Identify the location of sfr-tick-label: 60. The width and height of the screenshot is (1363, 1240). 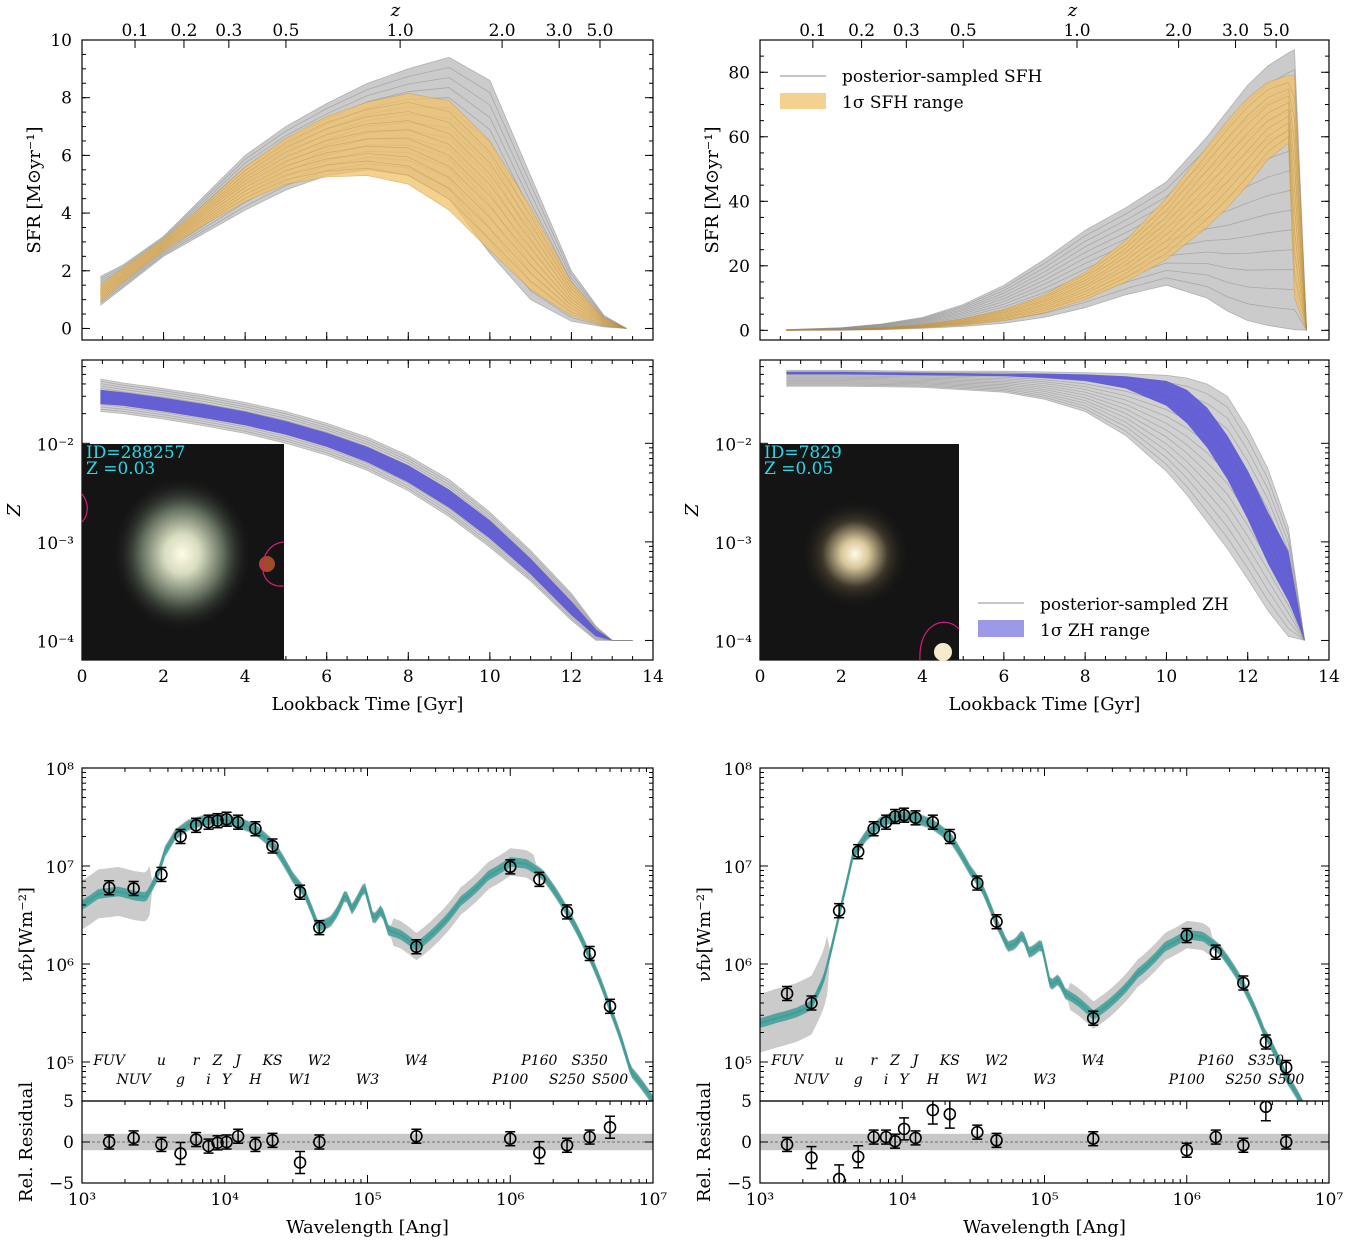
(739, 138).